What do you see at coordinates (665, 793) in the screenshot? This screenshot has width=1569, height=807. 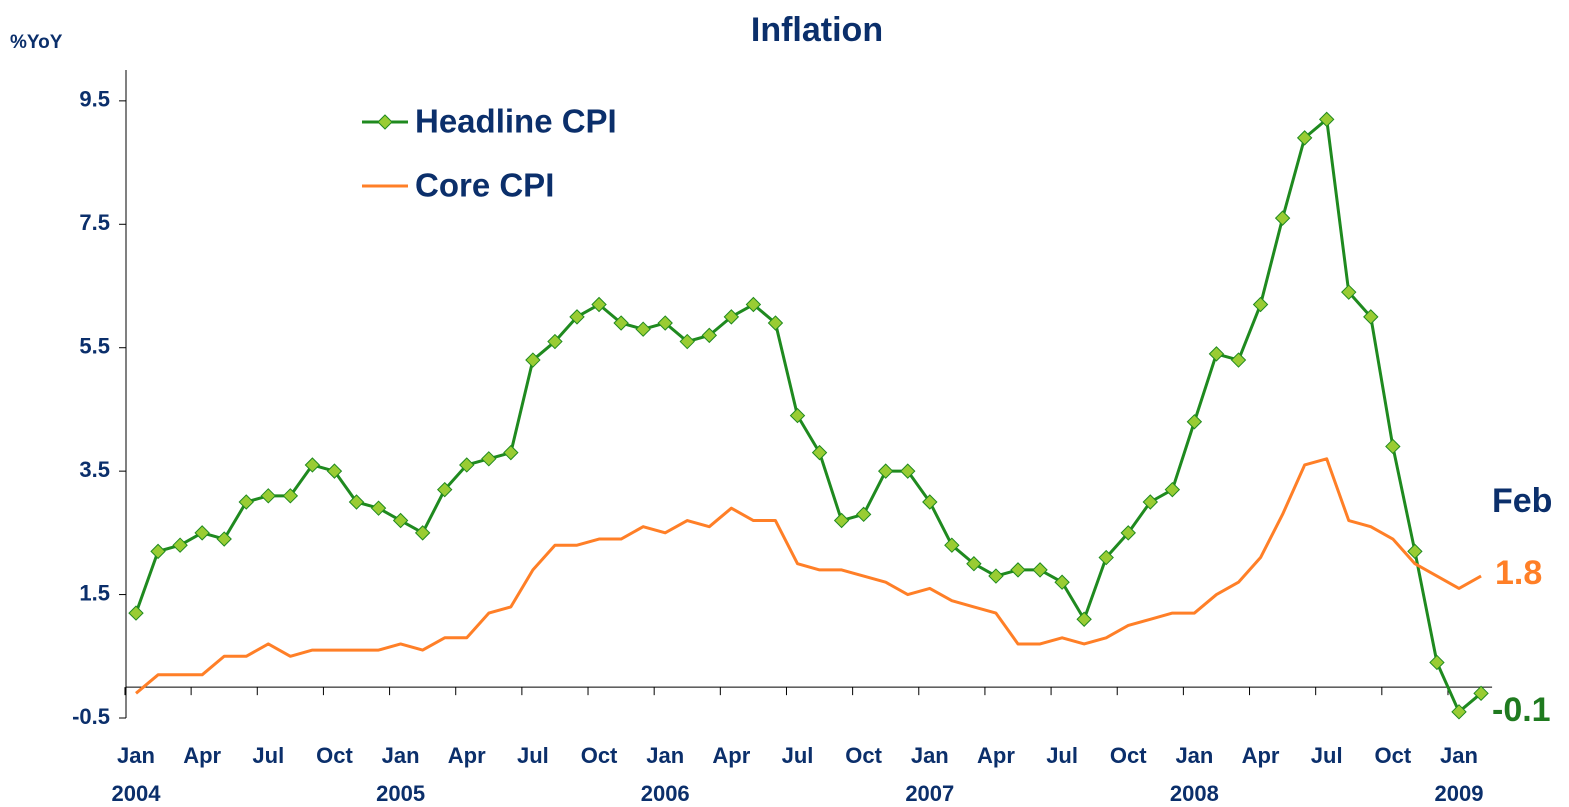 I see `year-label: 2006` at bounding box center [665, 793].